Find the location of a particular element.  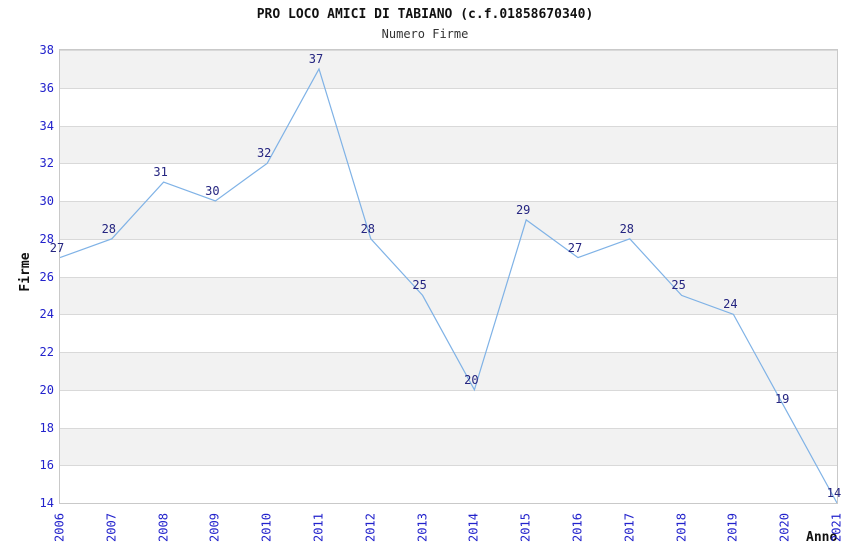

x-tick-label: 2013 is located at coordinates (422, 527).